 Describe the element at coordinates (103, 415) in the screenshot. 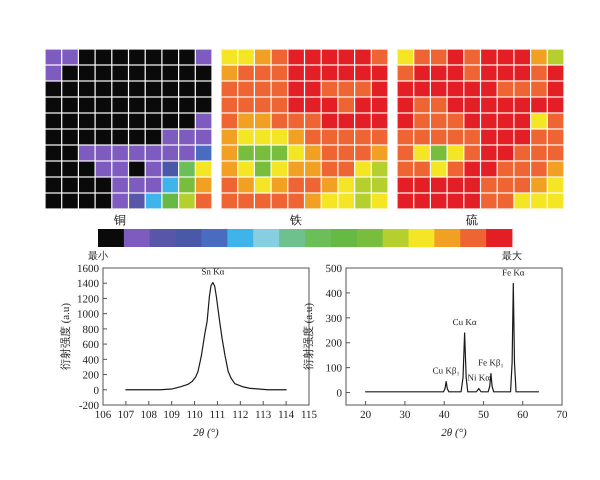

I see `x-tick-label: 106` at that location.